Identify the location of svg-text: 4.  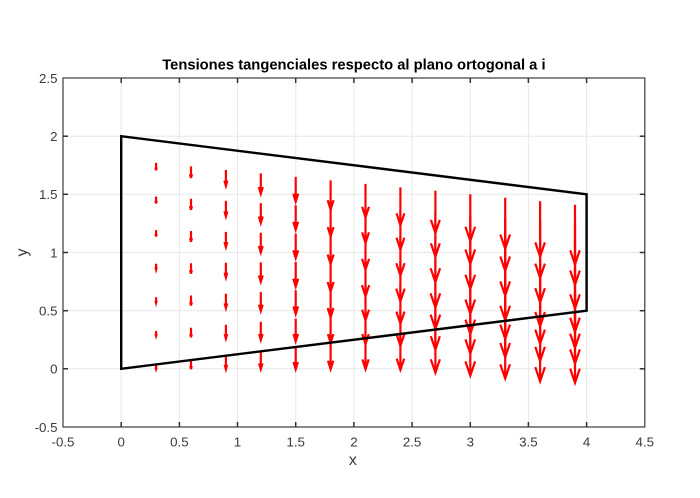
(586, 442).